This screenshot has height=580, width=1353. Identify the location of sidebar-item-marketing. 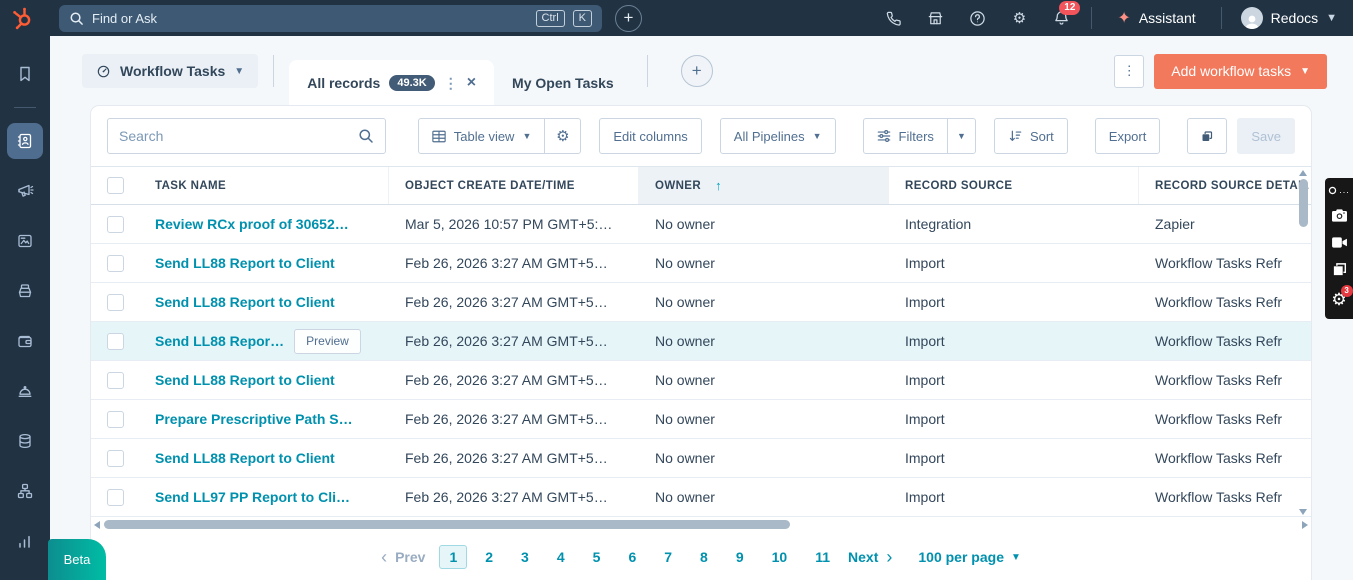
(25, 191).